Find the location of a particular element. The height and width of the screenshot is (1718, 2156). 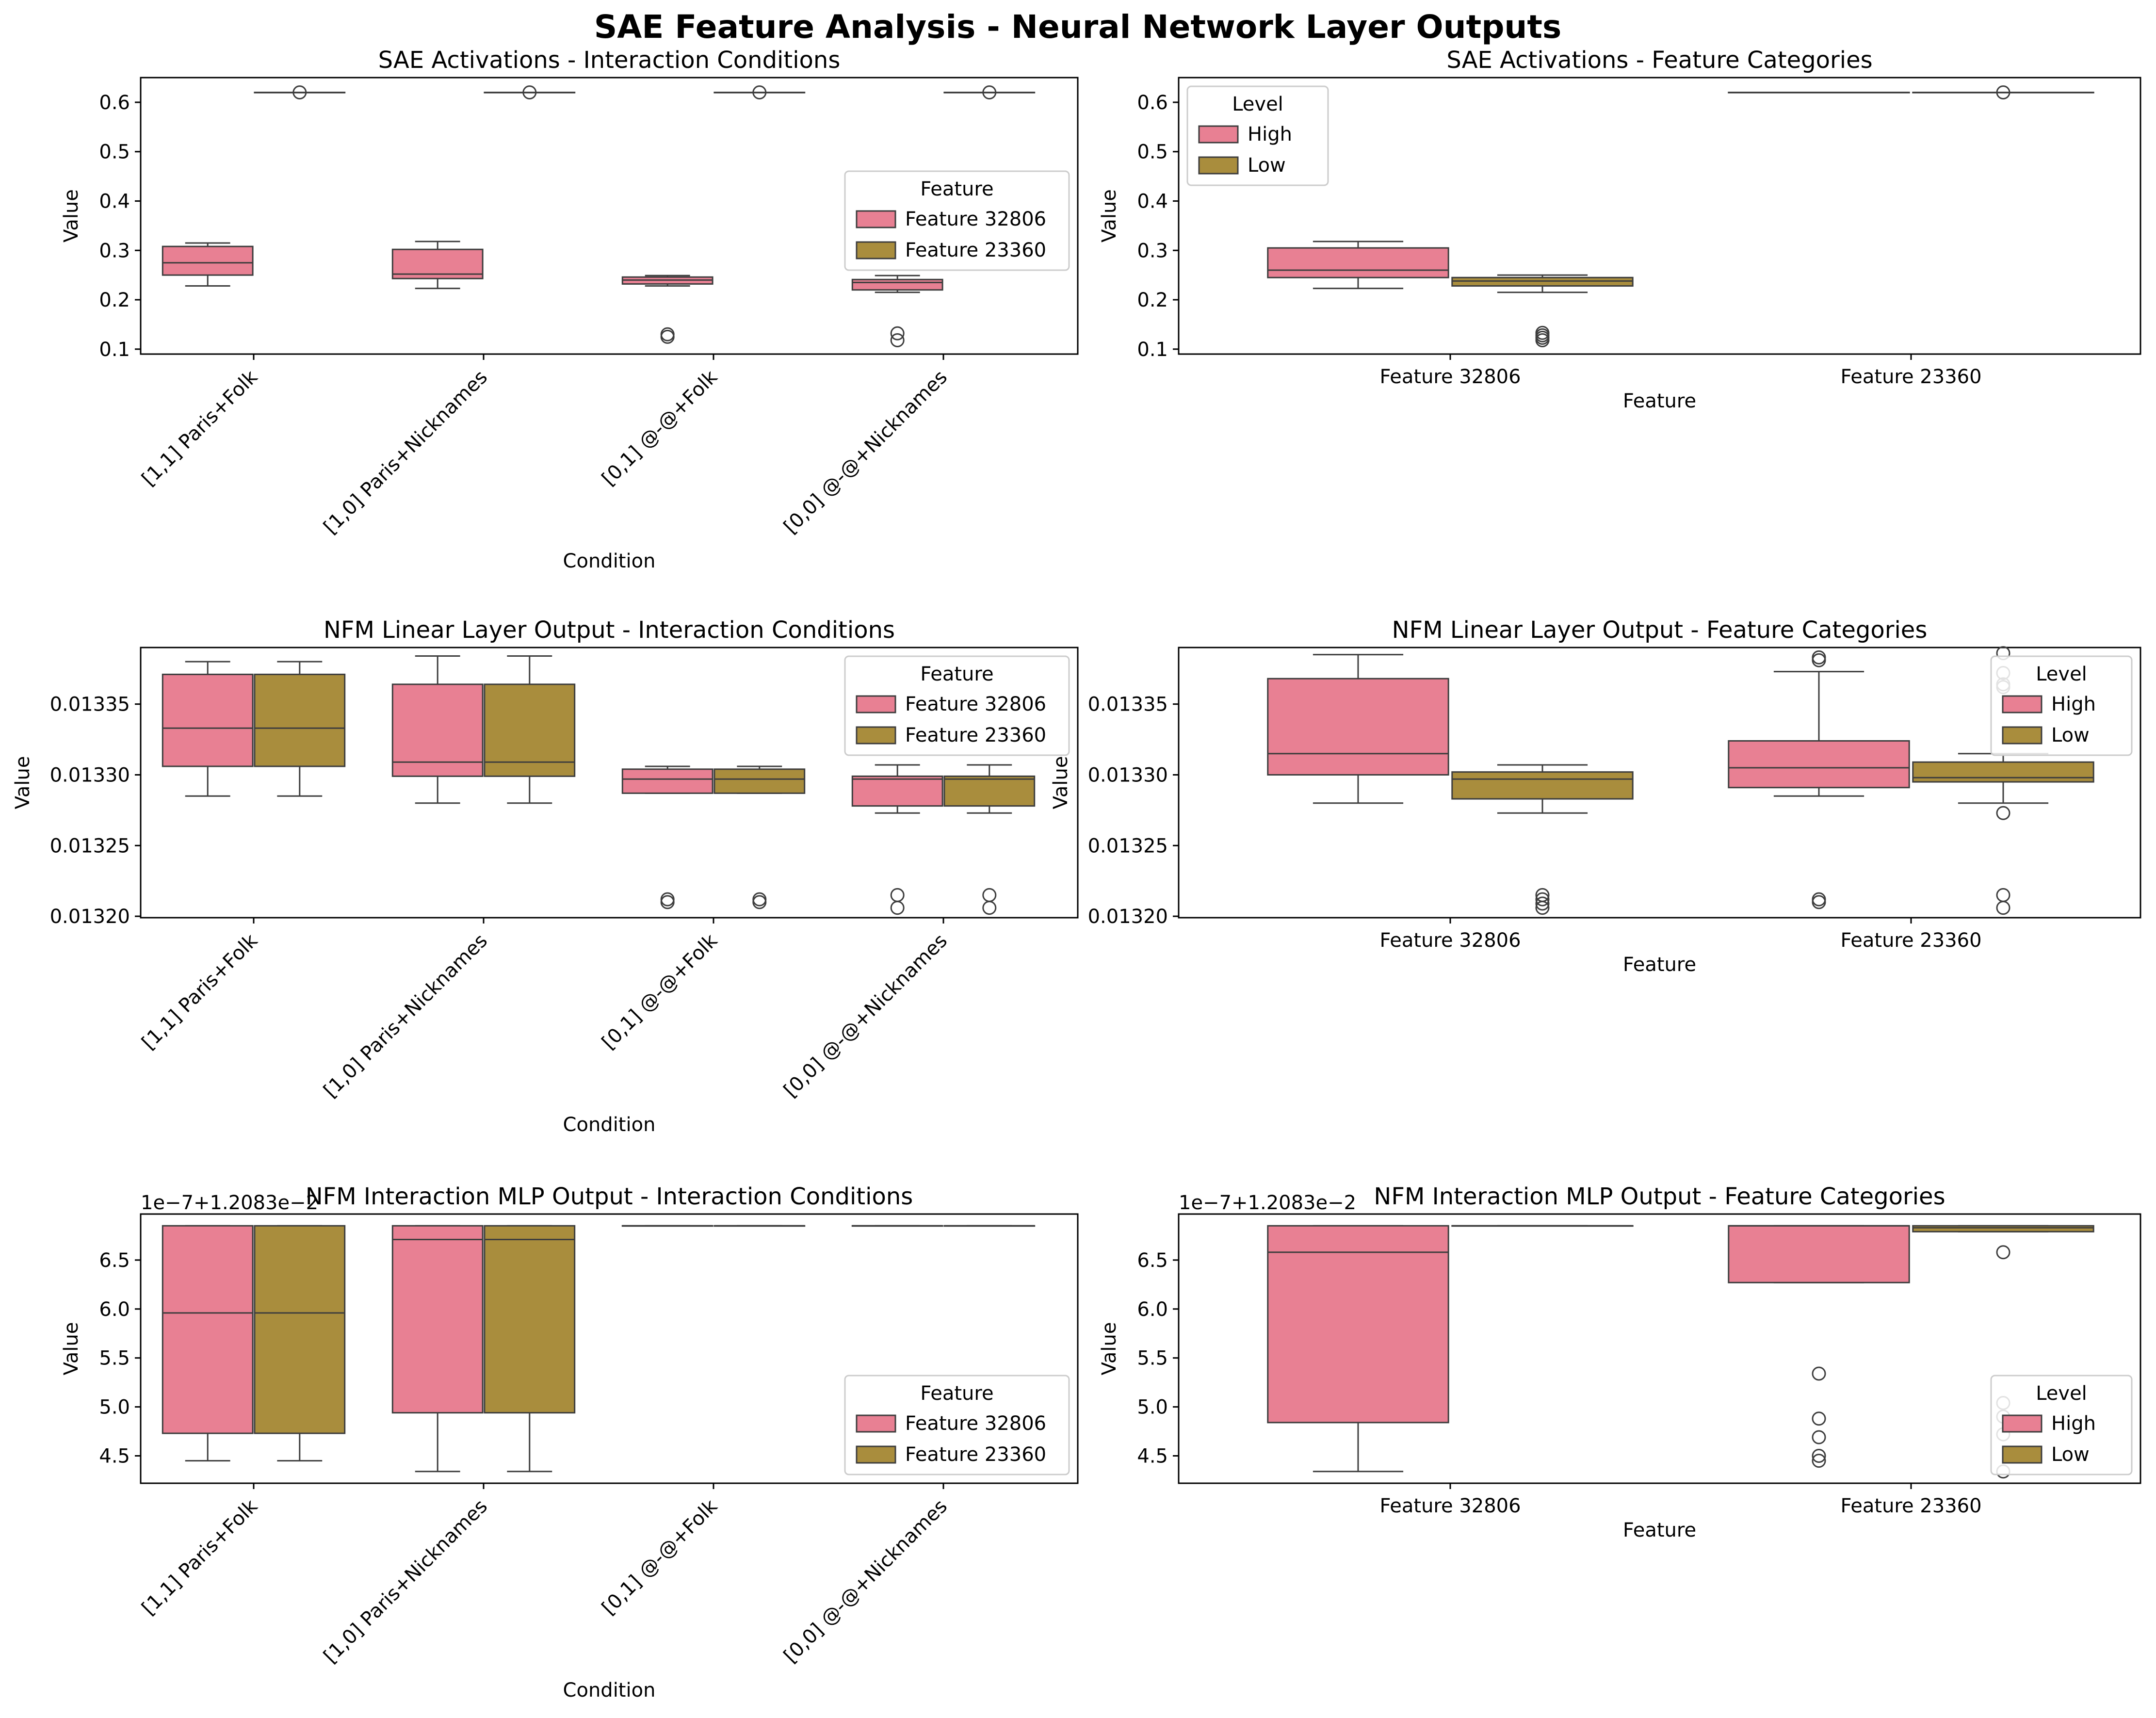

legend-entry-label: Low is located at coordinates (1267, 165).